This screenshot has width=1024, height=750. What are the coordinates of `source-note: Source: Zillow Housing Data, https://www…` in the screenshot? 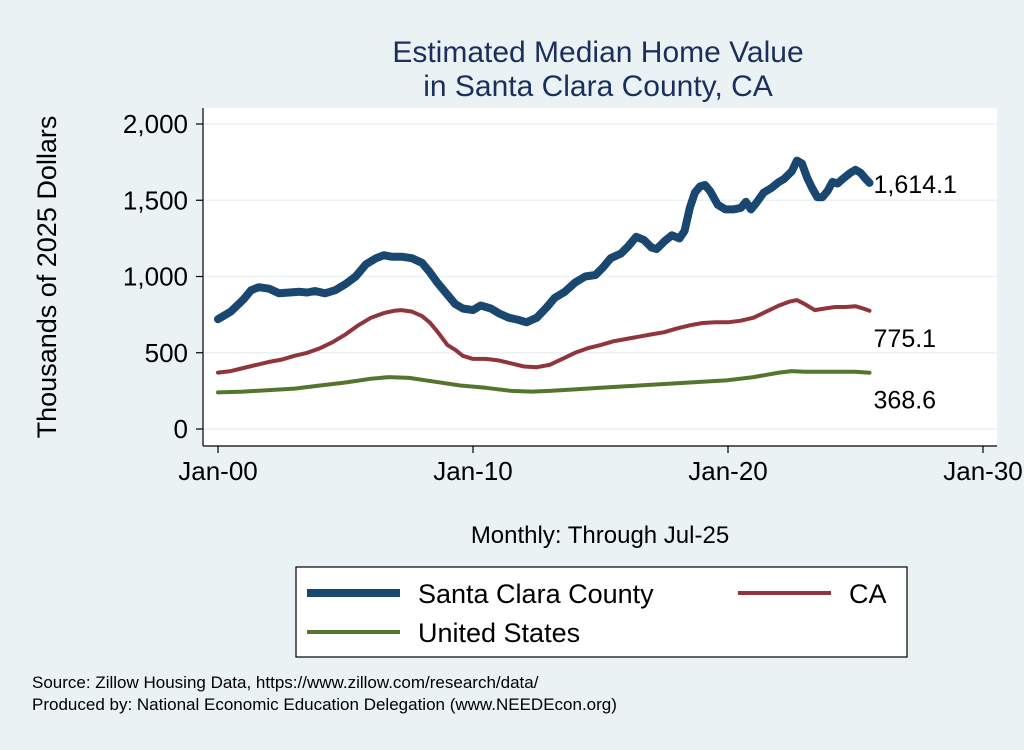 It's located at (285, 682).